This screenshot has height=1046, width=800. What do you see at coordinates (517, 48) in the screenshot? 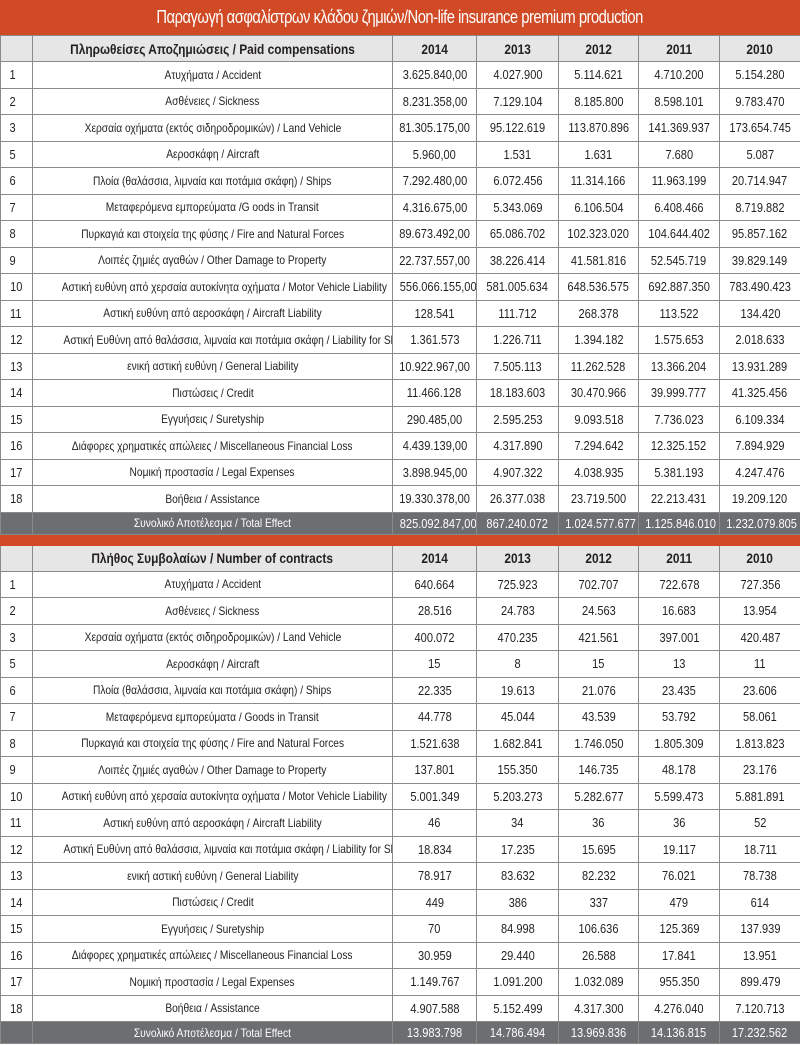
I see `year-header-text: 2013` at bounding box center [517, 48].